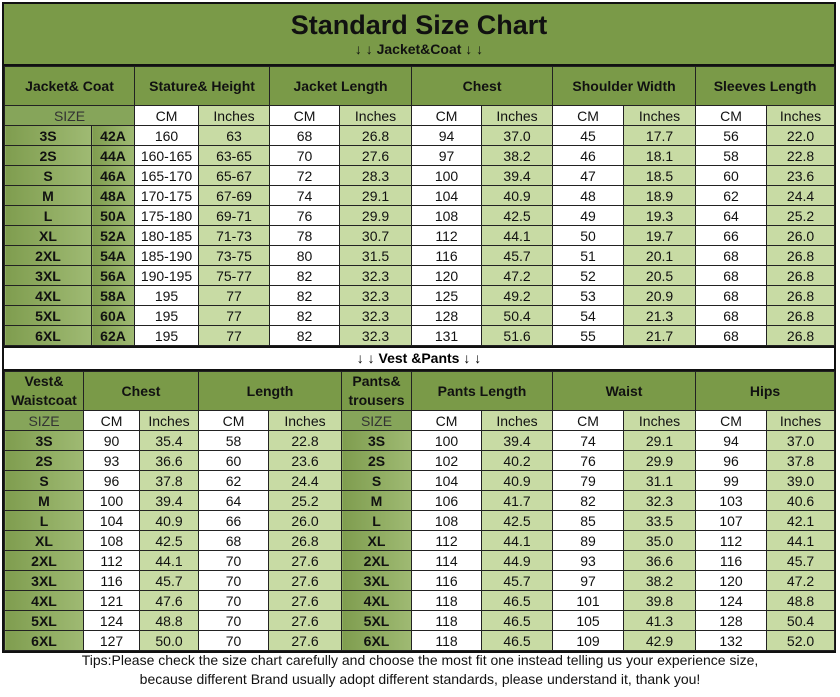 The height and width of the screenshot is (697, 840). What do you see at coordinates (44, 580) in the screenshot?
I see `vest-size-cell: 3XL` at bounding box center [44, 580].